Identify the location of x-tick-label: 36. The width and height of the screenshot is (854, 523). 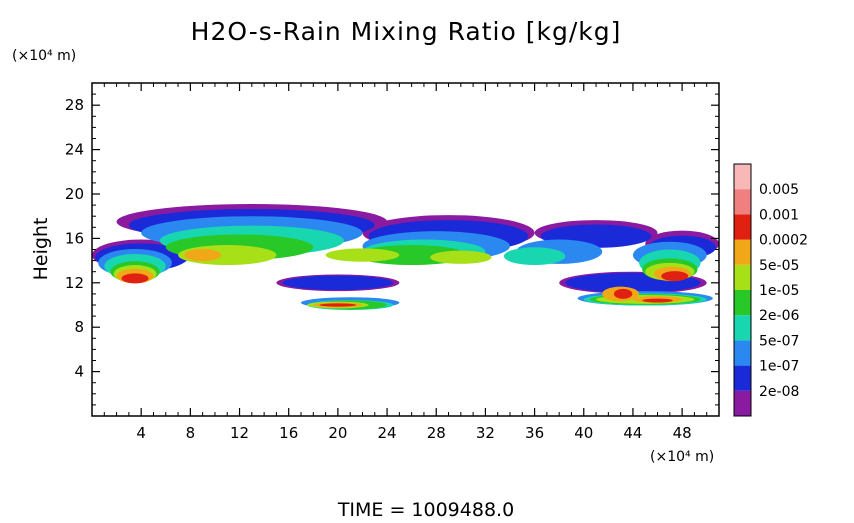
(534, 433).